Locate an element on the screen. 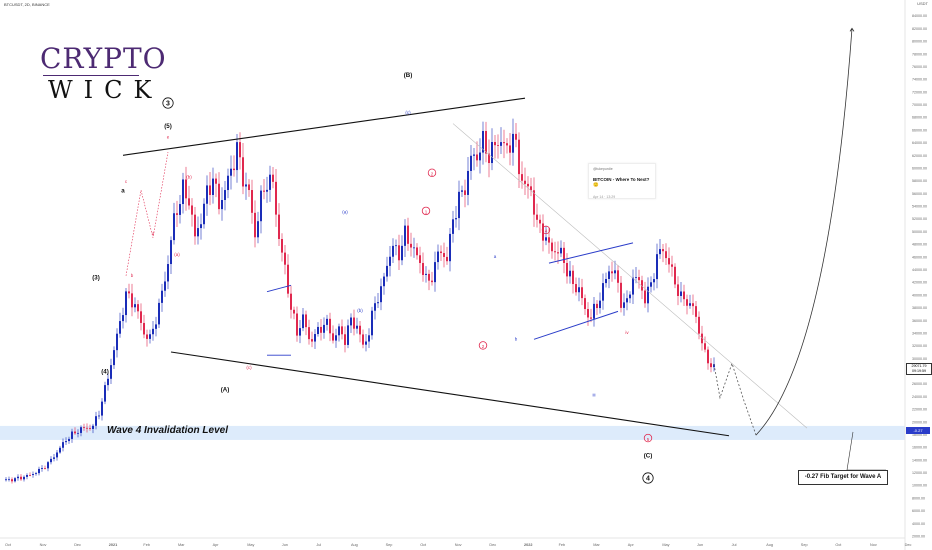  wave-label: b is located at coordinates (516, 338).